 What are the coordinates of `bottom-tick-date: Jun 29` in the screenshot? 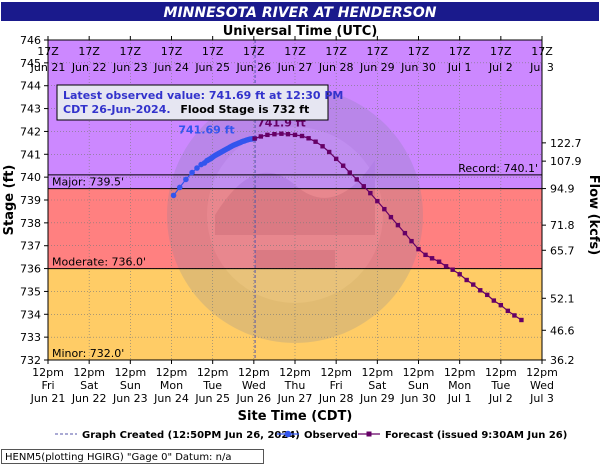 It's located at (377, 398).